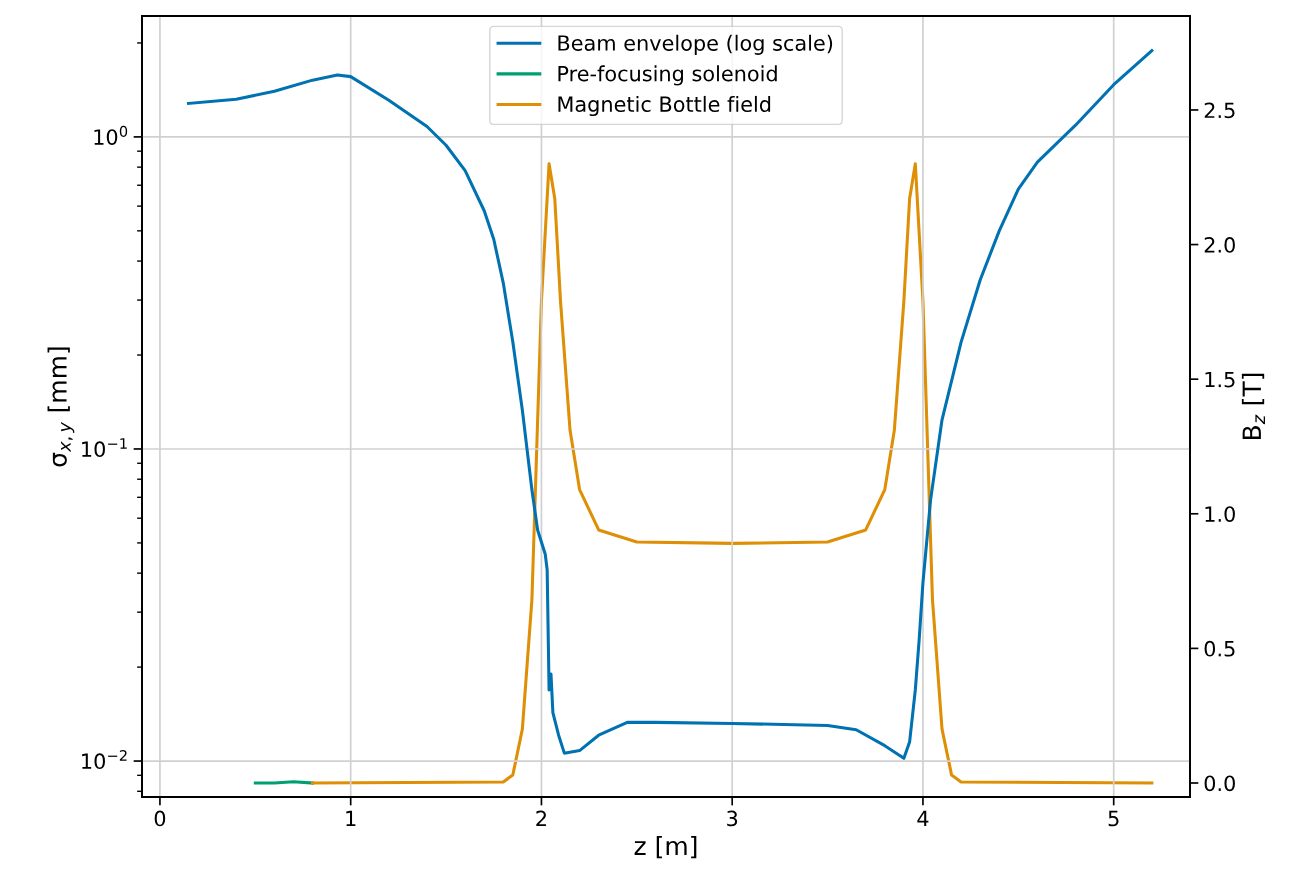 Image resolution: width=1305 pixels, height=888 pixels. What do you see at coordinates (1220, 379) in the screenshot?
I see `y2-tick-label: 1.5` at bounding box center [1220, 379].